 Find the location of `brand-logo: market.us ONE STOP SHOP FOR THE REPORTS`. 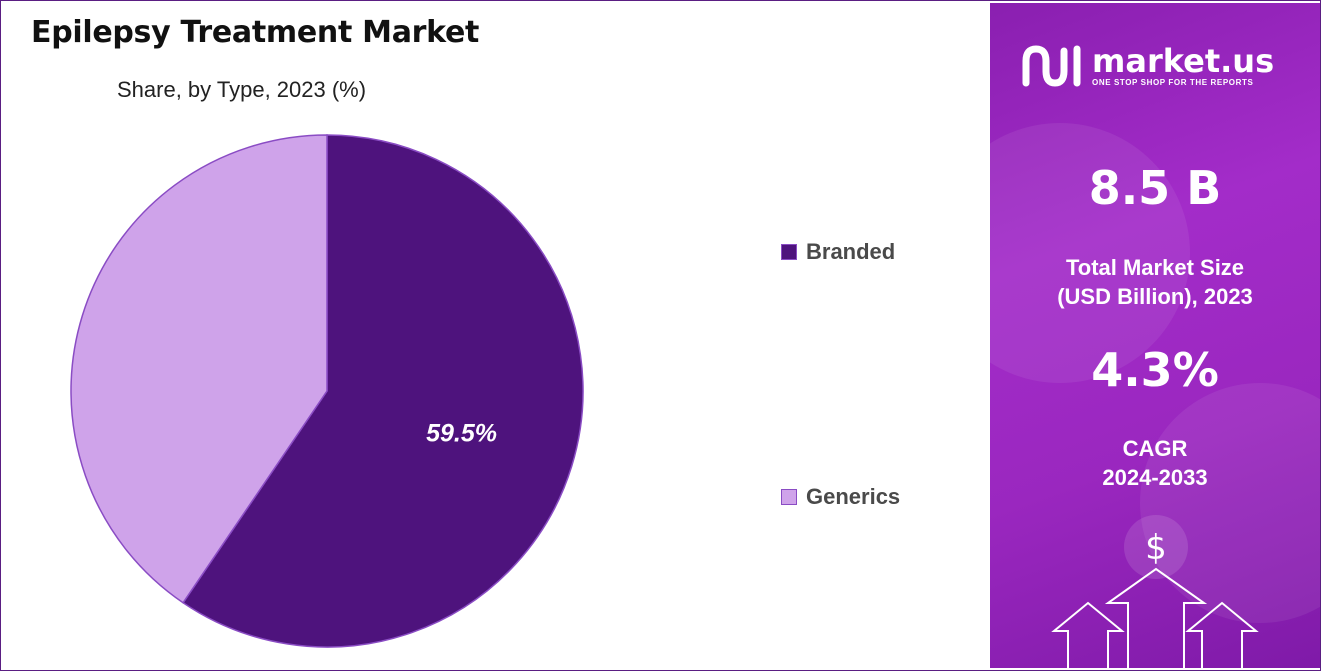

brand-logo: market.us ONE STOP SHOP FOR THE REPORTS is located at coordinates (1148, 66).